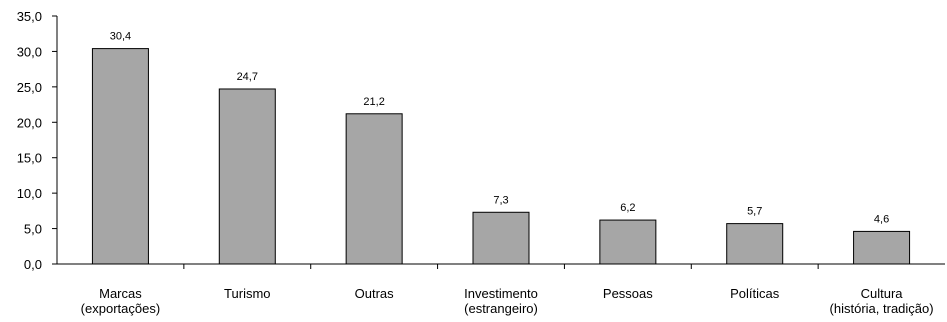 Image resolution: width=947 pixels, height=322 pixels. Describe the element at coordinates (881, 219) in the screenshot. I see `data-label: 4,6` at that location.